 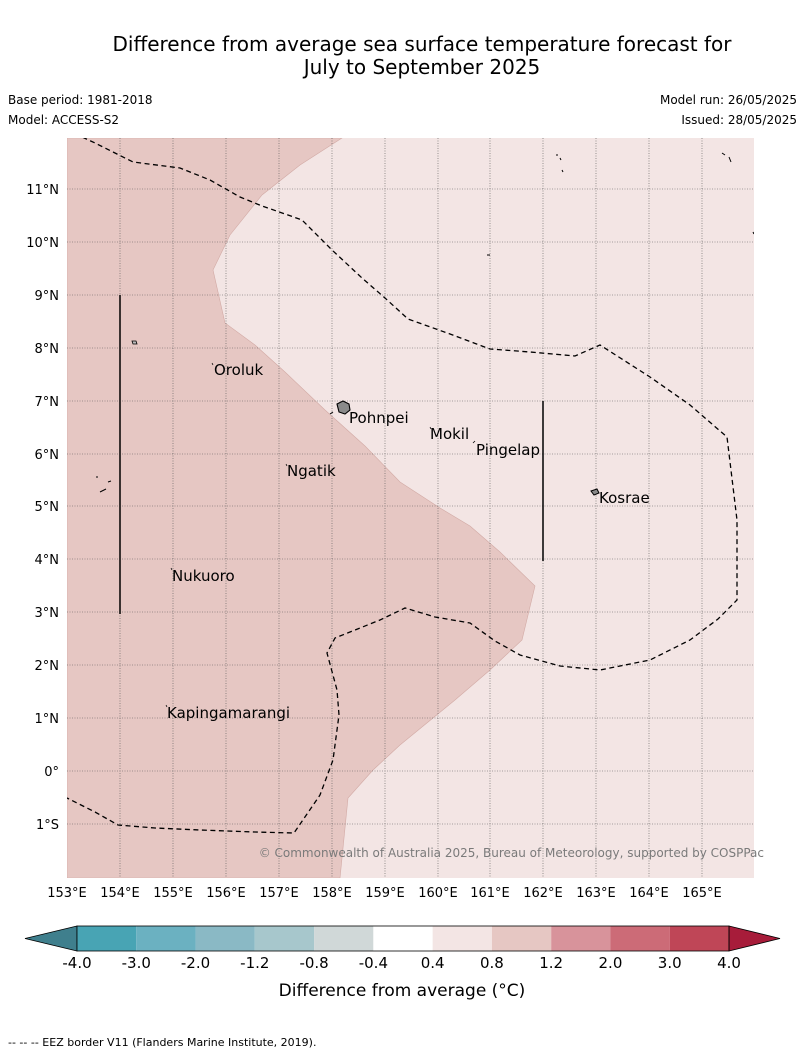 I want to click on lat-tick-label: 3°N, so click(x=47, y=613).